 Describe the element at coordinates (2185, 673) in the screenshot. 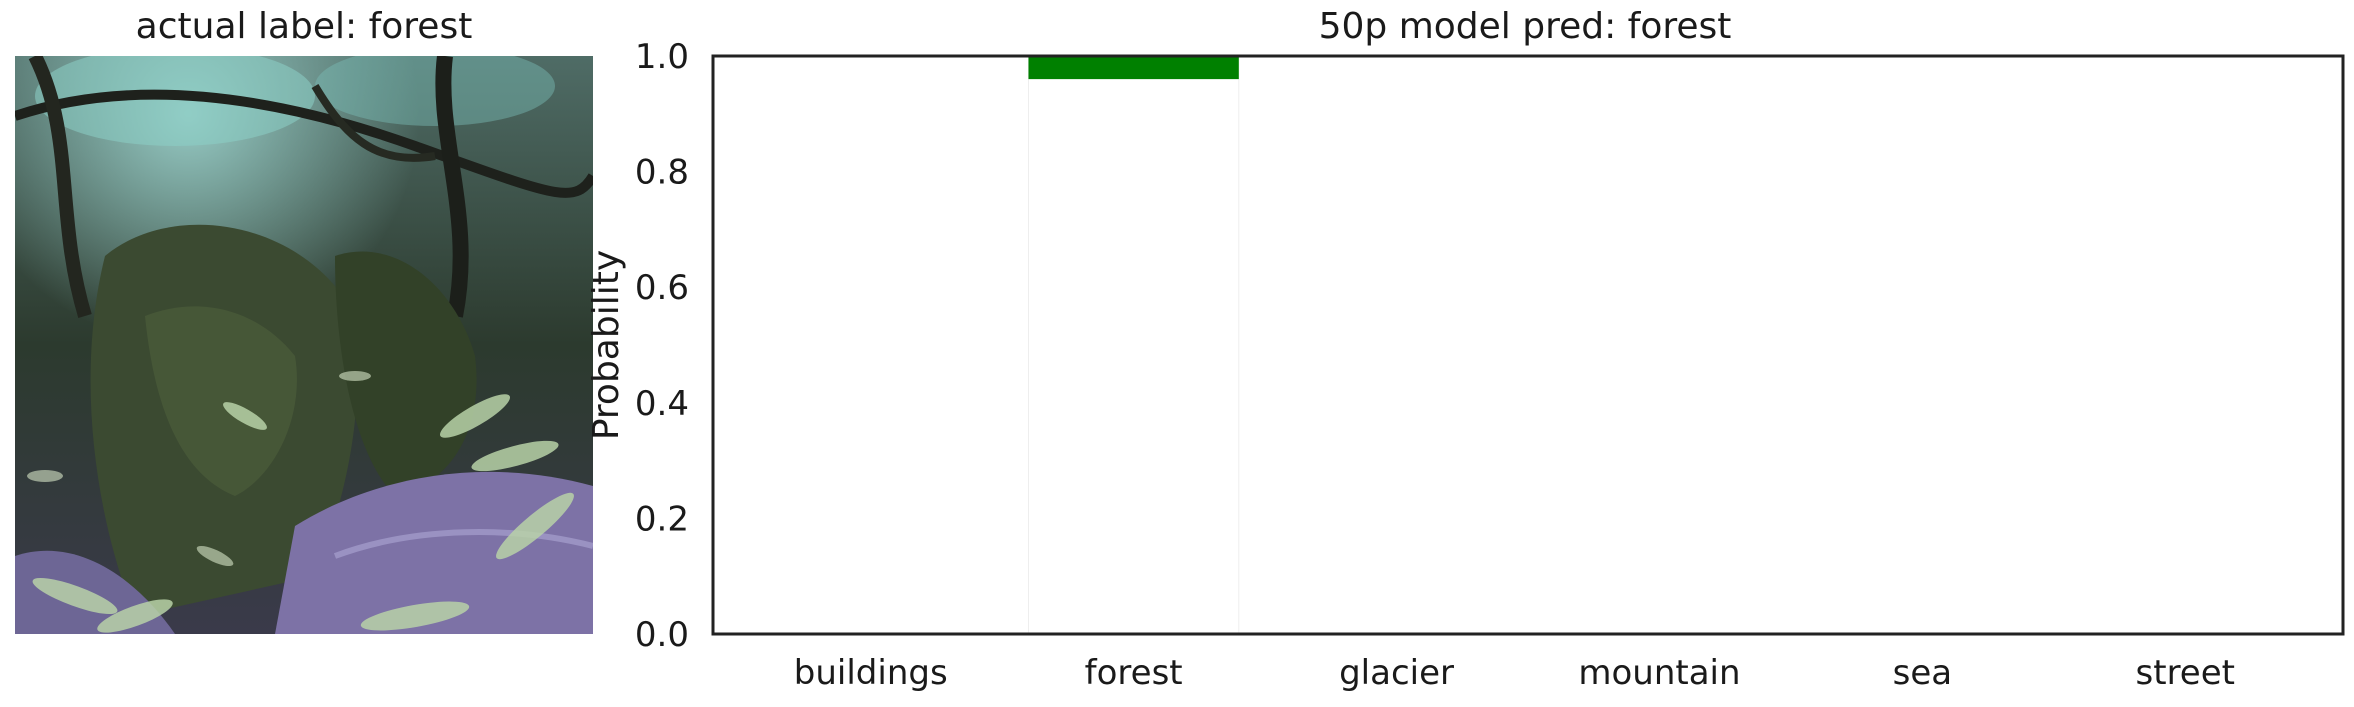

I see `x-tick-street: street` at that location.